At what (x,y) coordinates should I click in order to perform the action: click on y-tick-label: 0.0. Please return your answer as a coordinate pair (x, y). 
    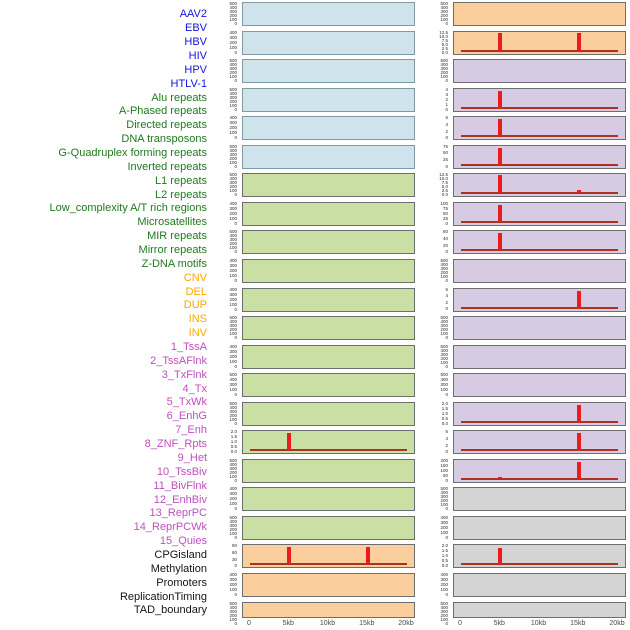
    Looking at the image, I should click on (444, 566).